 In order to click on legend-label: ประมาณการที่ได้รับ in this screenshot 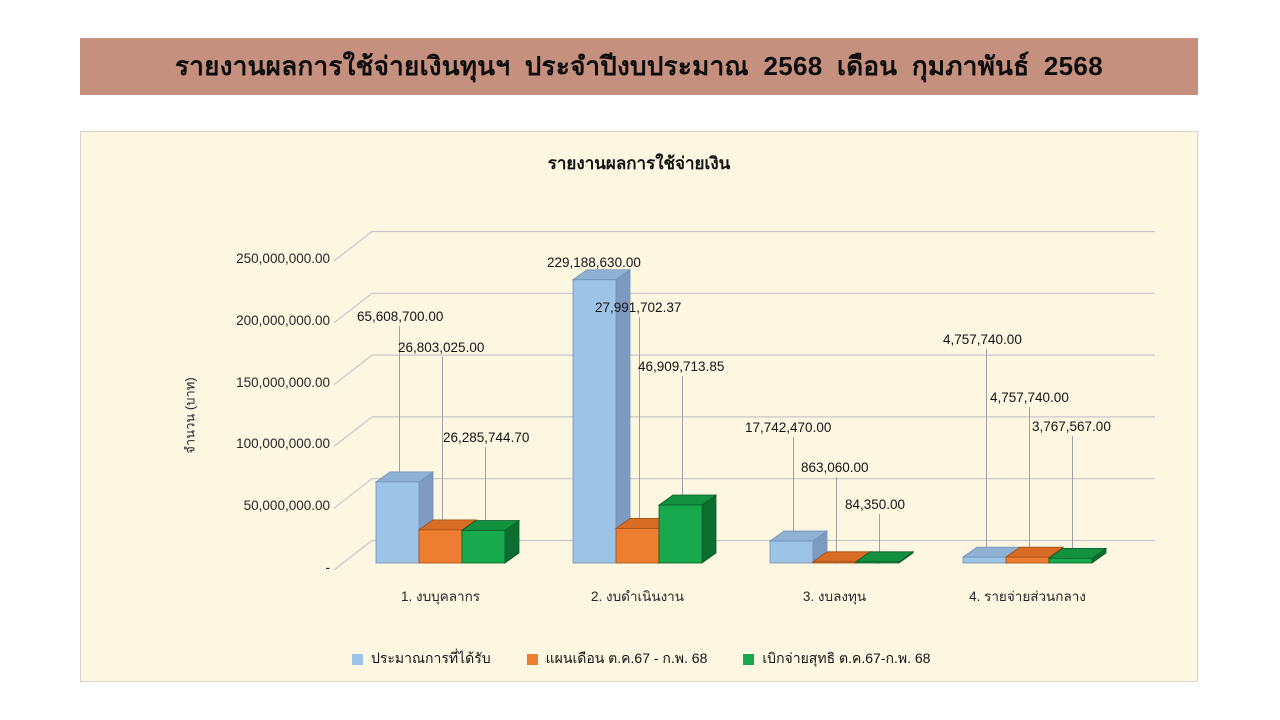, I will do `click(431, 658)`.